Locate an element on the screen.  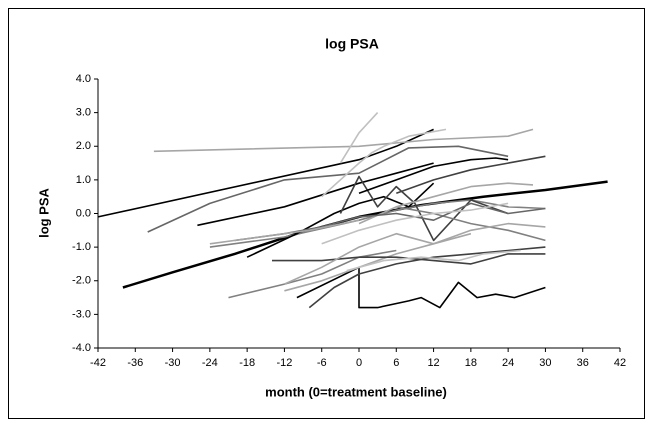
x-tick-label: -36 is located at coordinates (135, 363).